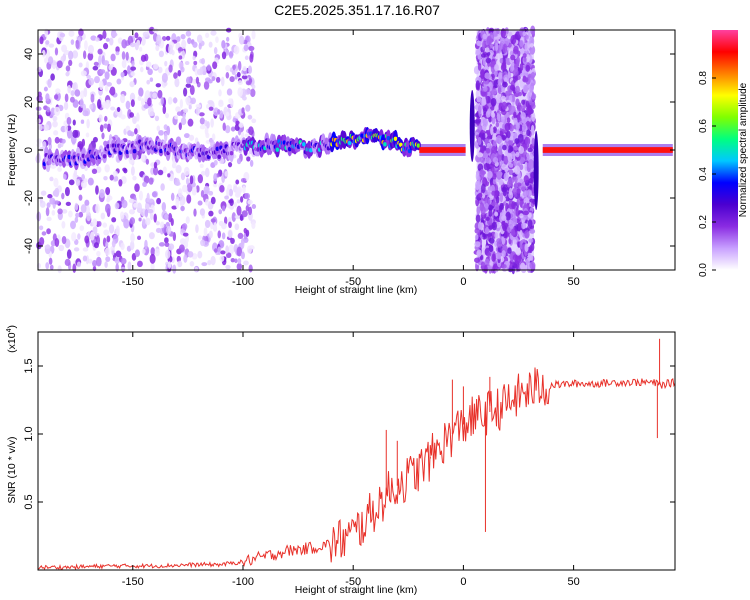 The width and height of the screenshot is (750, 600). What do you see at coordinates (703, 174) in the screenshot?
I see `colorbar-tick-label: 0.4` at bounding box center [703, 174].